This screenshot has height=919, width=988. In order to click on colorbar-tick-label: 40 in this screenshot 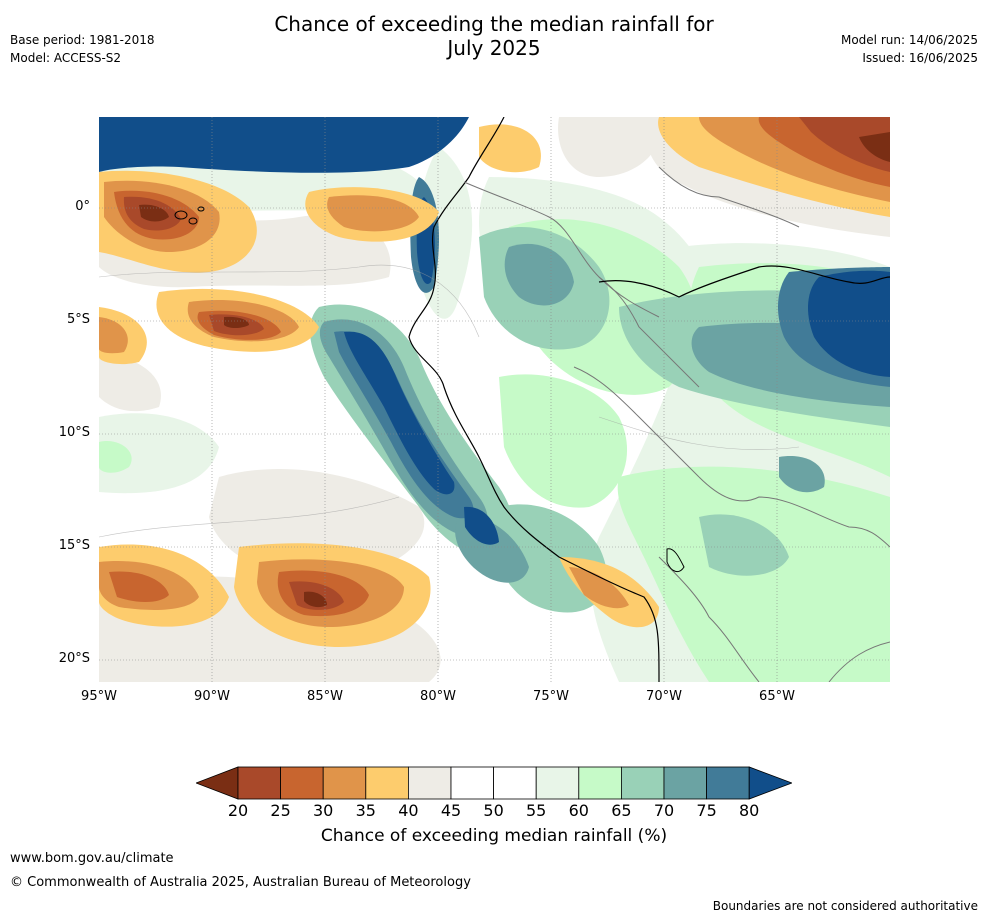, I will do `click(408, 810)`.